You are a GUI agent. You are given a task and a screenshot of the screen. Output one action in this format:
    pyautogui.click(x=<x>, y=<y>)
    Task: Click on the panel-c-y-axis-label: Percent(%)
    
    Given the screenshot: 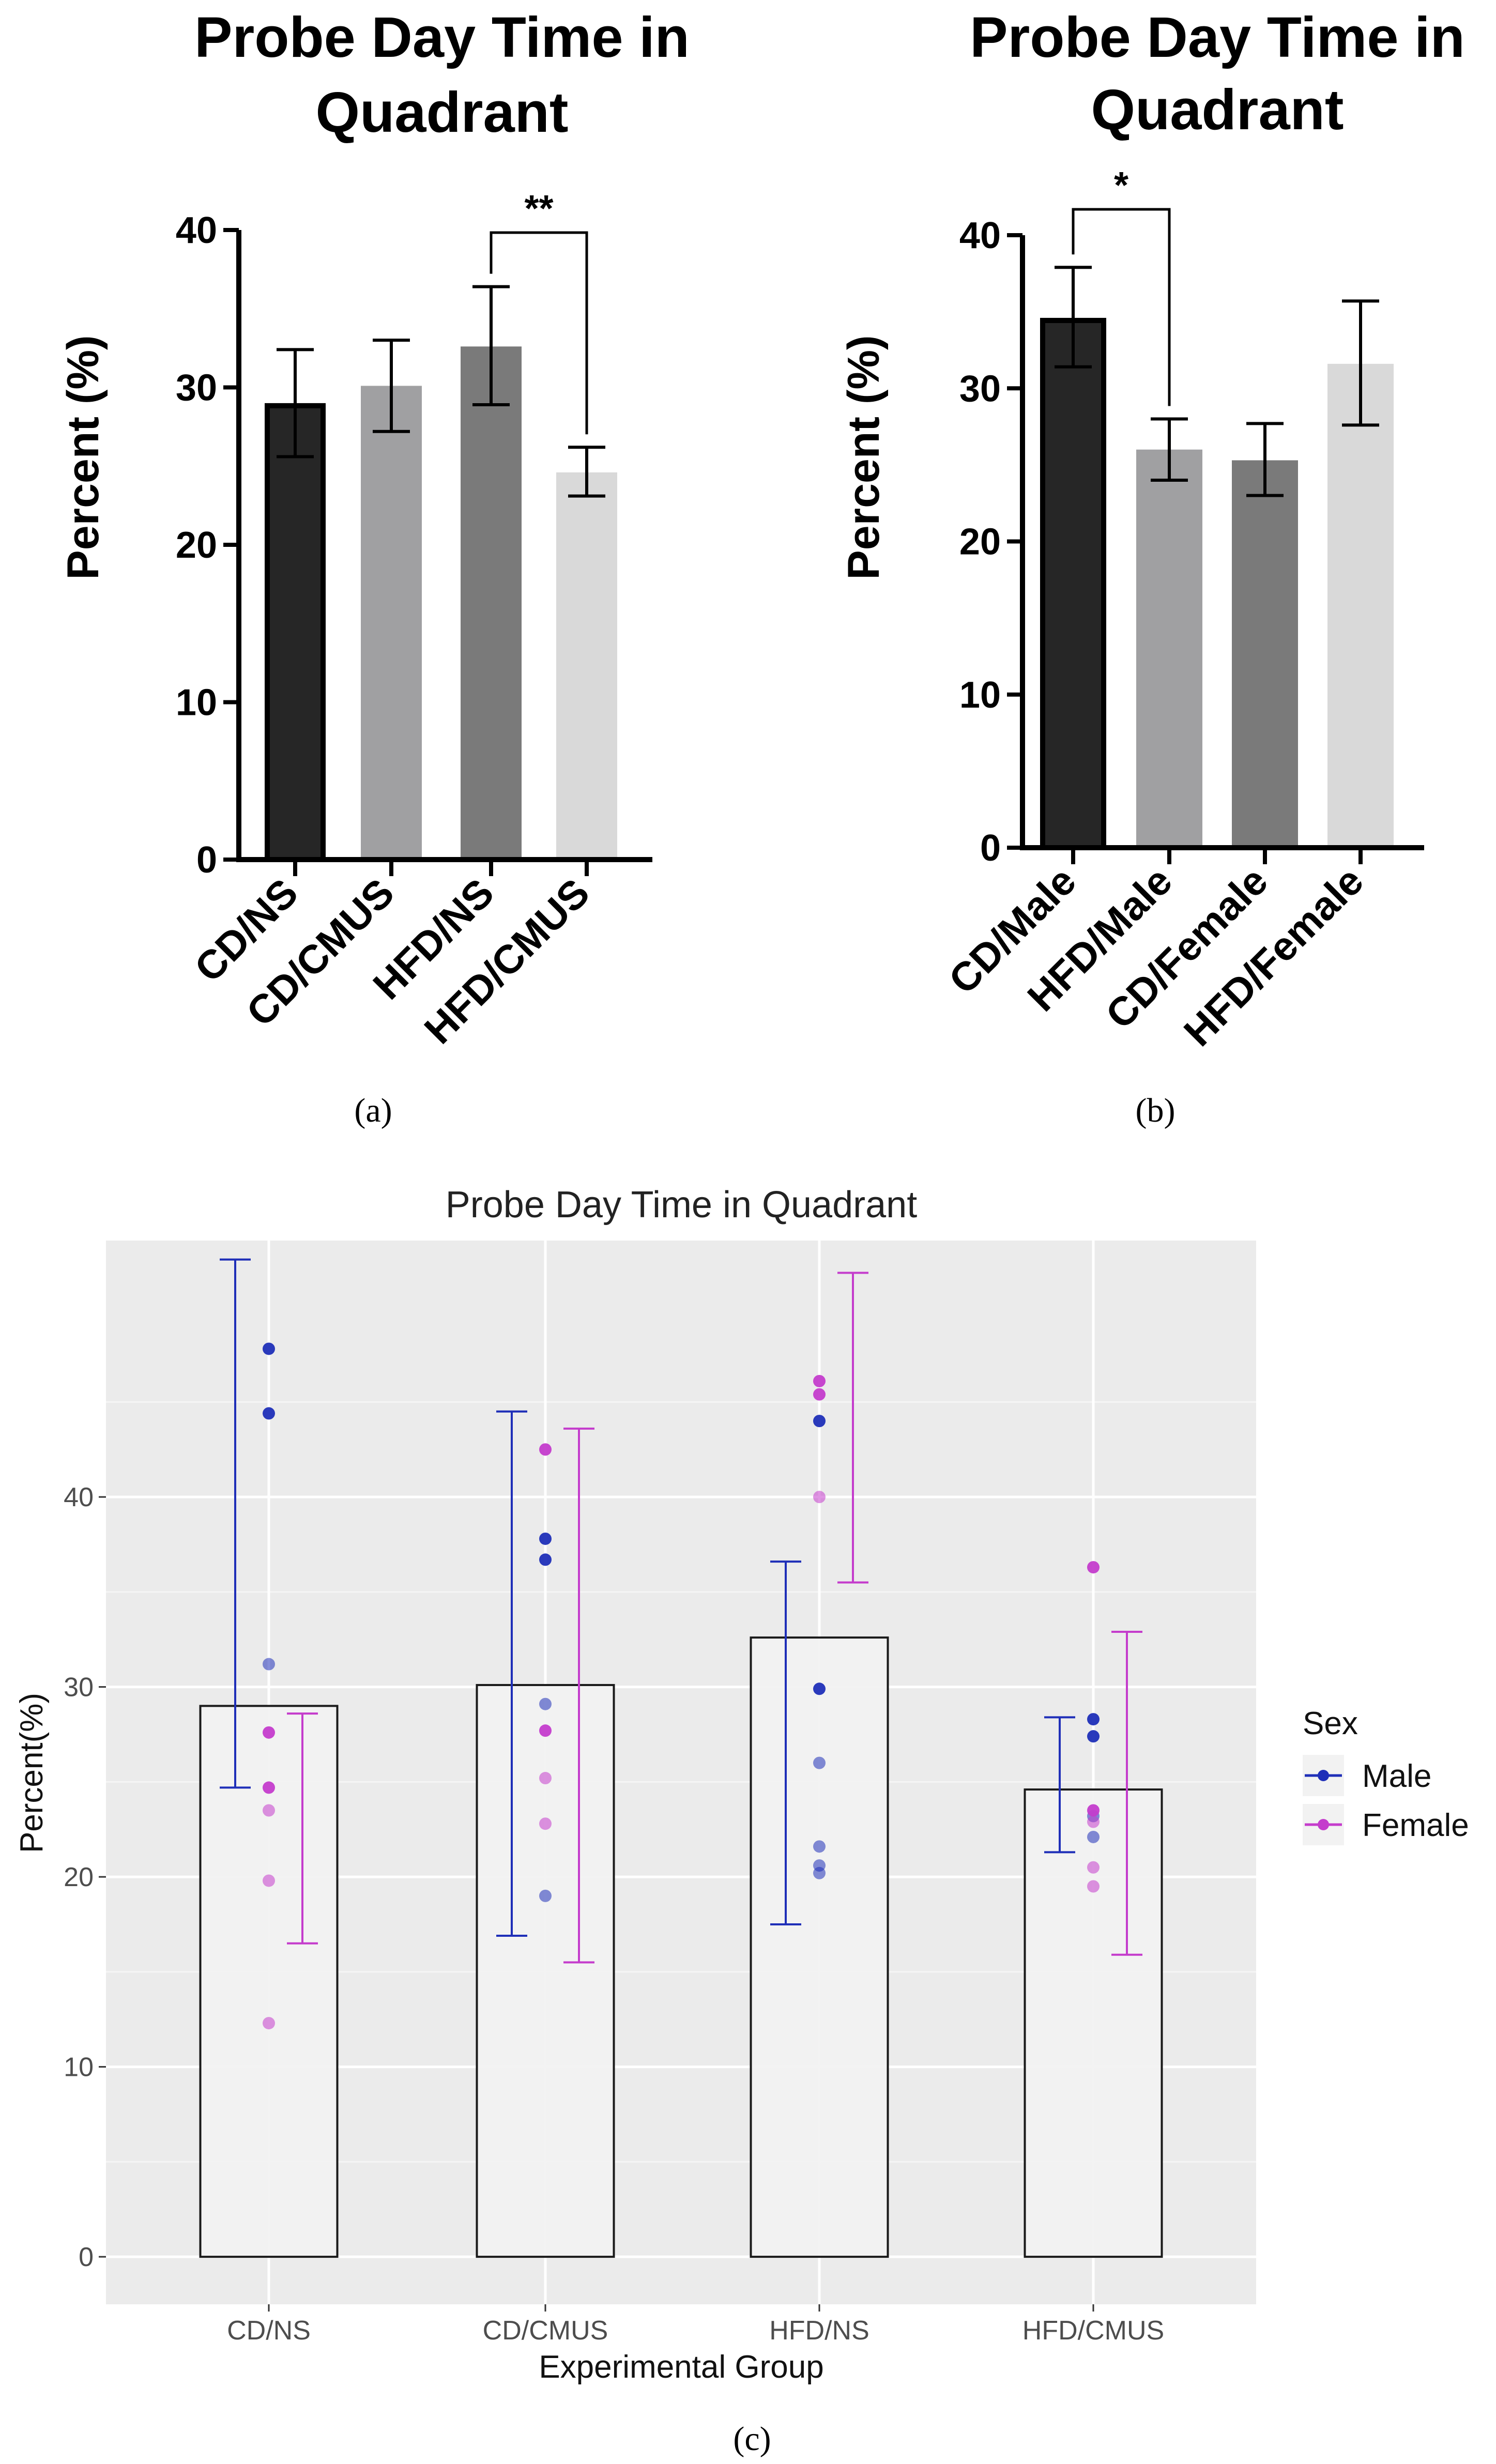 What is the action you would take?
    pyautogui.click(x=32, y=1773)
    